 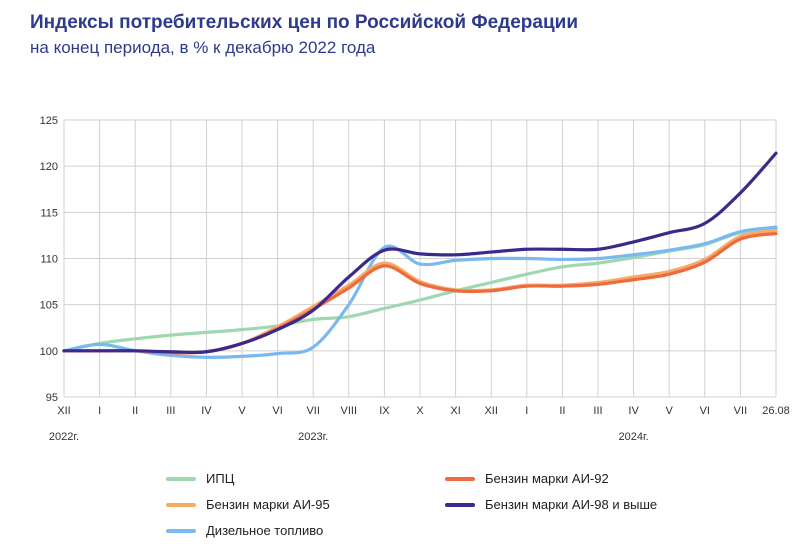 What do you see at coordinates (349, 411) in the screenshot?
I see `x-tick-label: VIII` at bounding box center [349, 411].